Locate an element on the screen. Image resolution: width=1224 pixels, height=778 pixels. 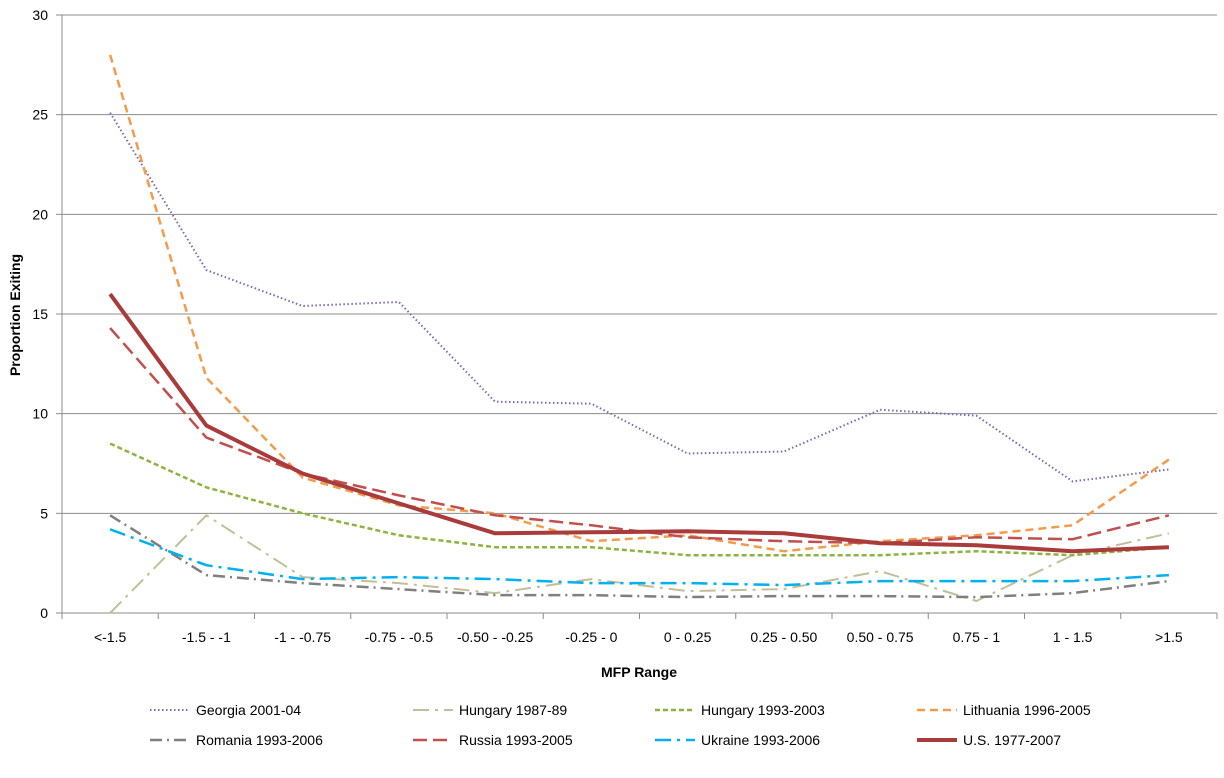
y-tick-label: 0 is located at coordinates (44, 613).